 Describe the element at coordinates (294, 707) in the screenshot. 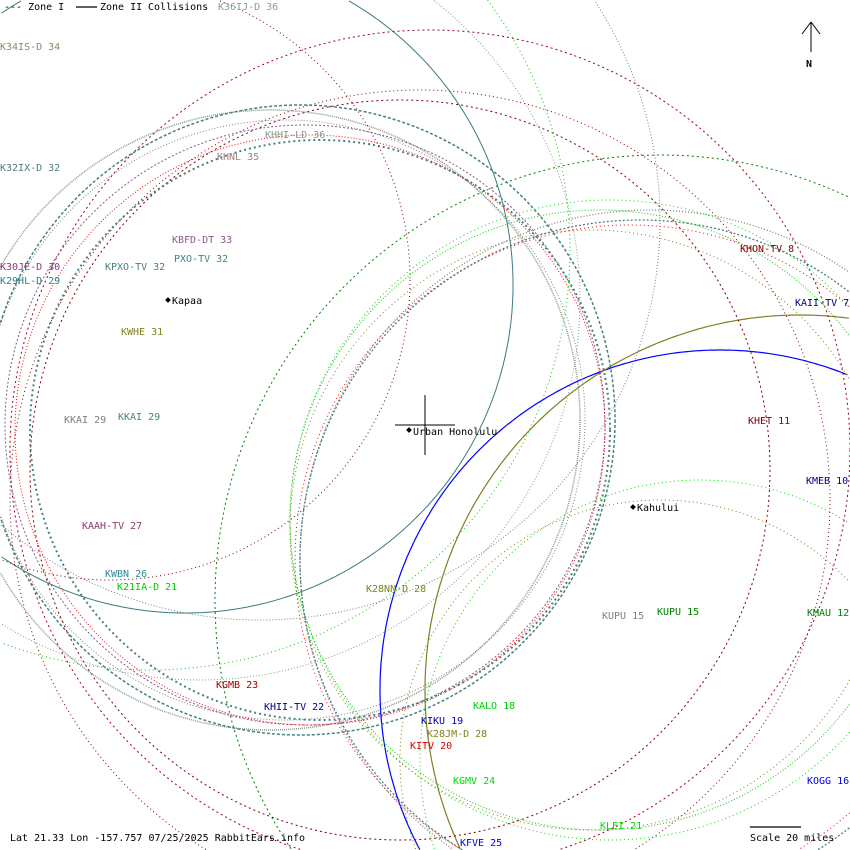

I see `station-label: KHII-TV 22` at that location.